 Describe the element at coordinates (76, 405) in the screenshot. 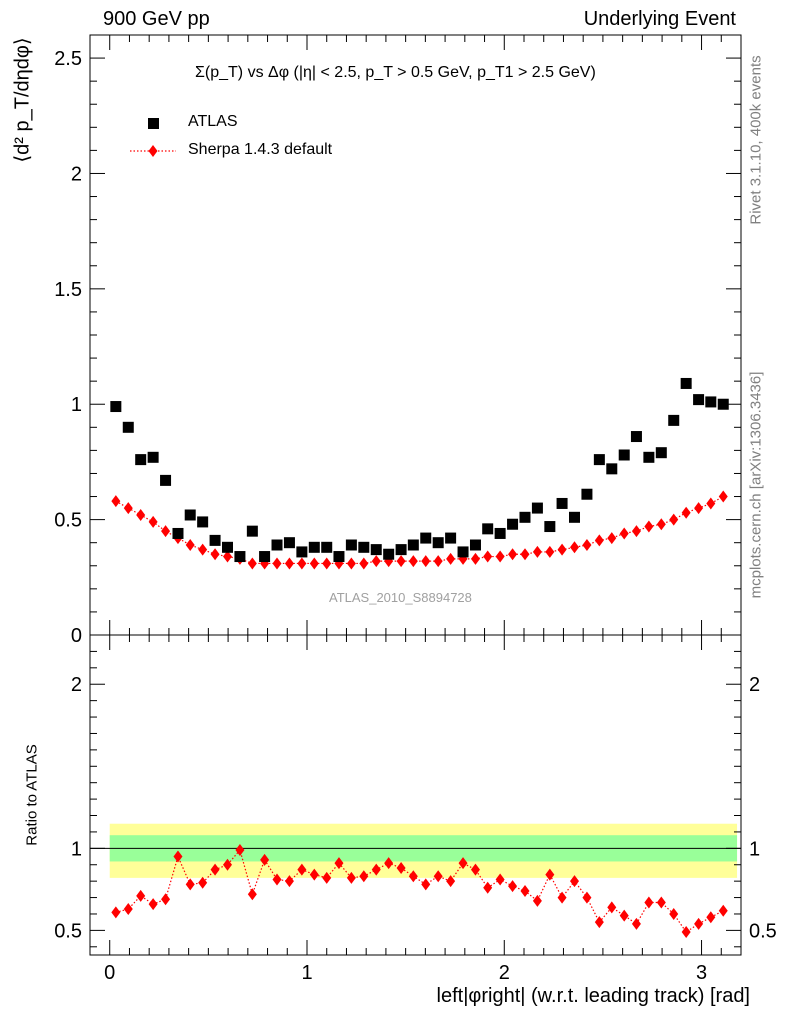

I see `y-tick-label: 1` at that location.